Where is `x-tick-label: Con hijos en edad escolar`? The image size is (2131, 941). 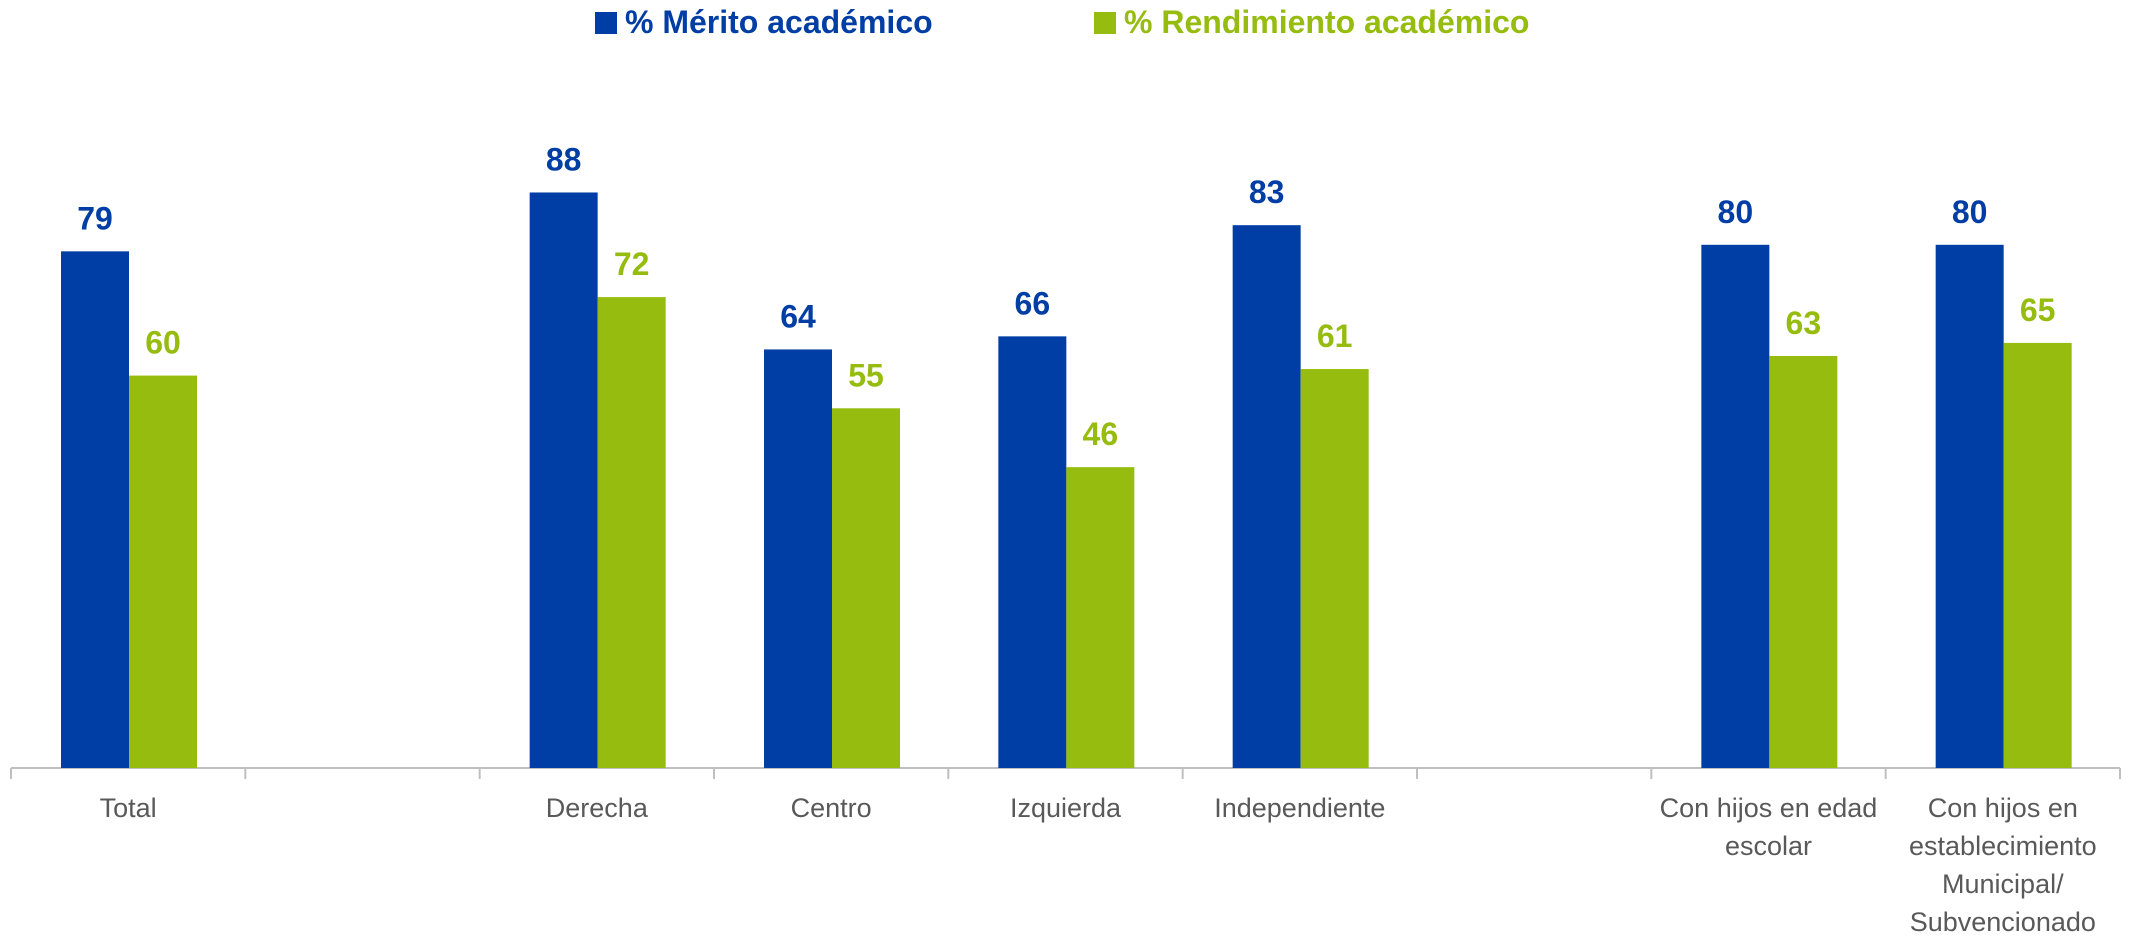 x-tick-label: Con hijos en edad escolar is located at coordinates (1768, 827).